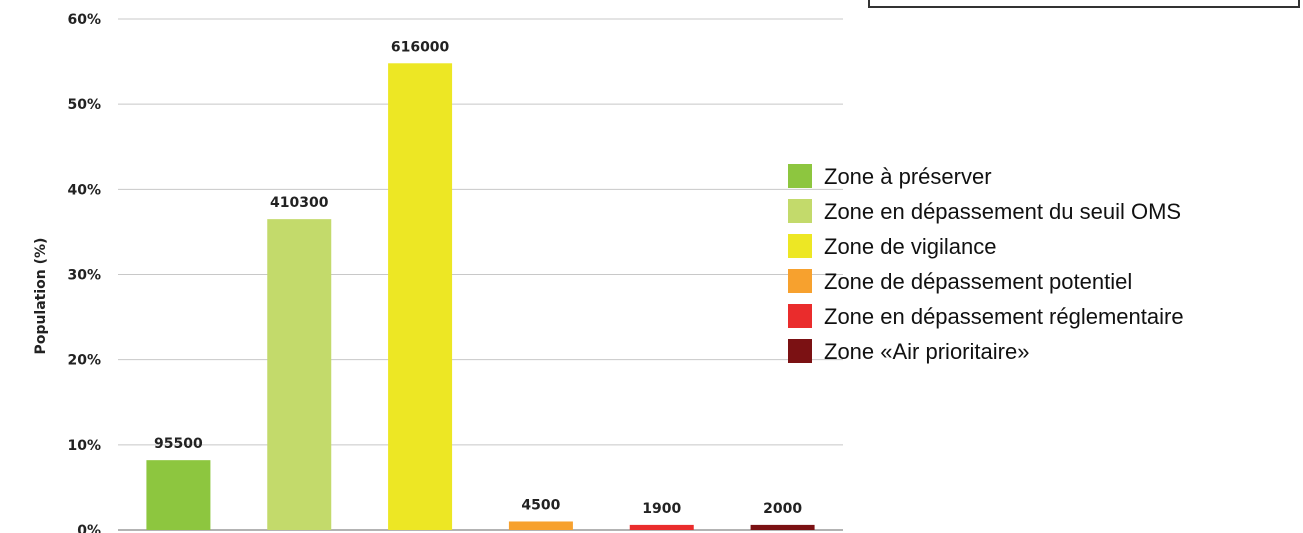 This screenshot has width=1303, height=533. I want to click on y-tick-label: 30%, so click(84, 276).